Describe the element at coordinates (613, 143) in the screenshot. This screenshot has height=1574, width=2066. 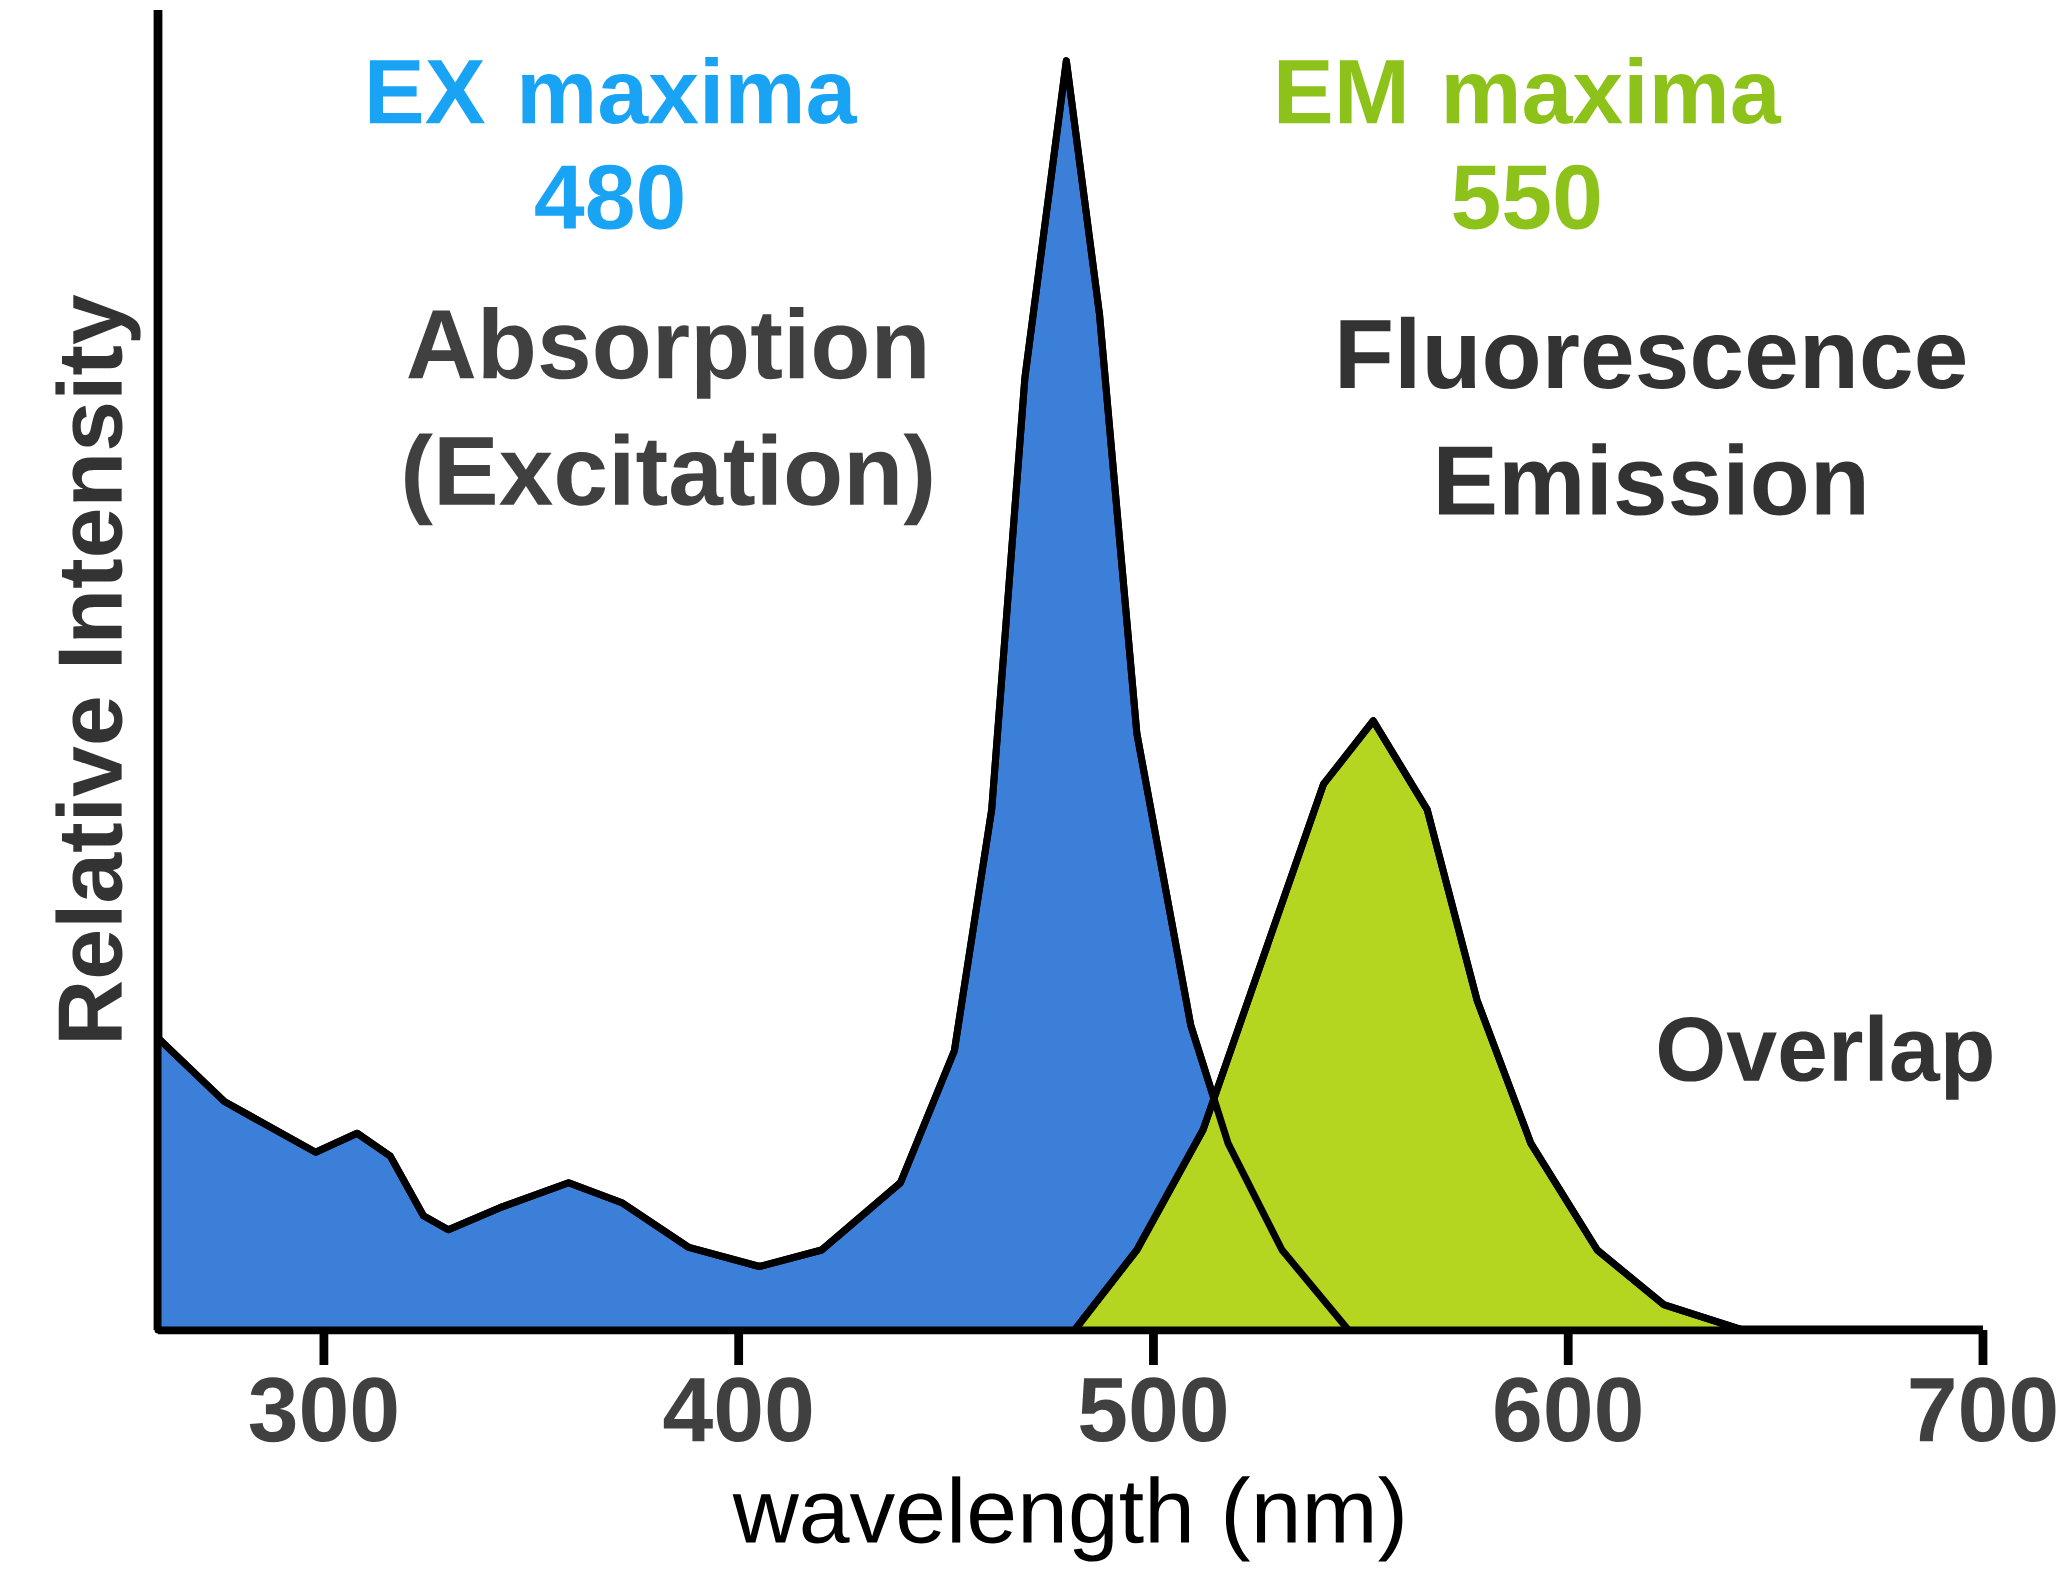
I see `annotation: EX maxima 480` at that location.